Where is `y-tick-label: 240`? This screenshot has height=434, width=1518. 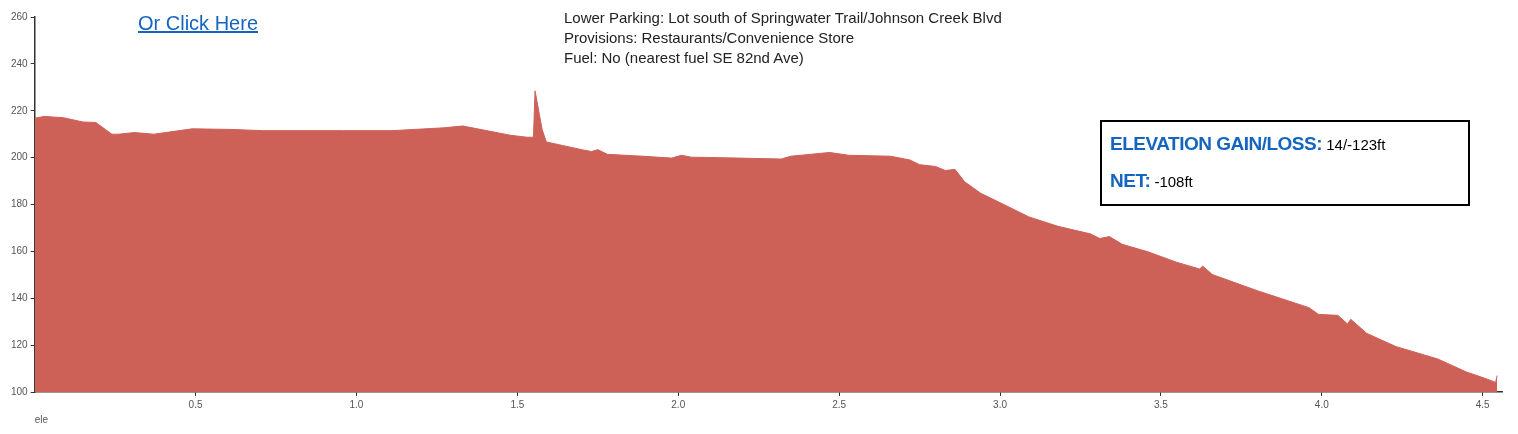
y-tick-label: 240 is located at coordinates (20, 63).